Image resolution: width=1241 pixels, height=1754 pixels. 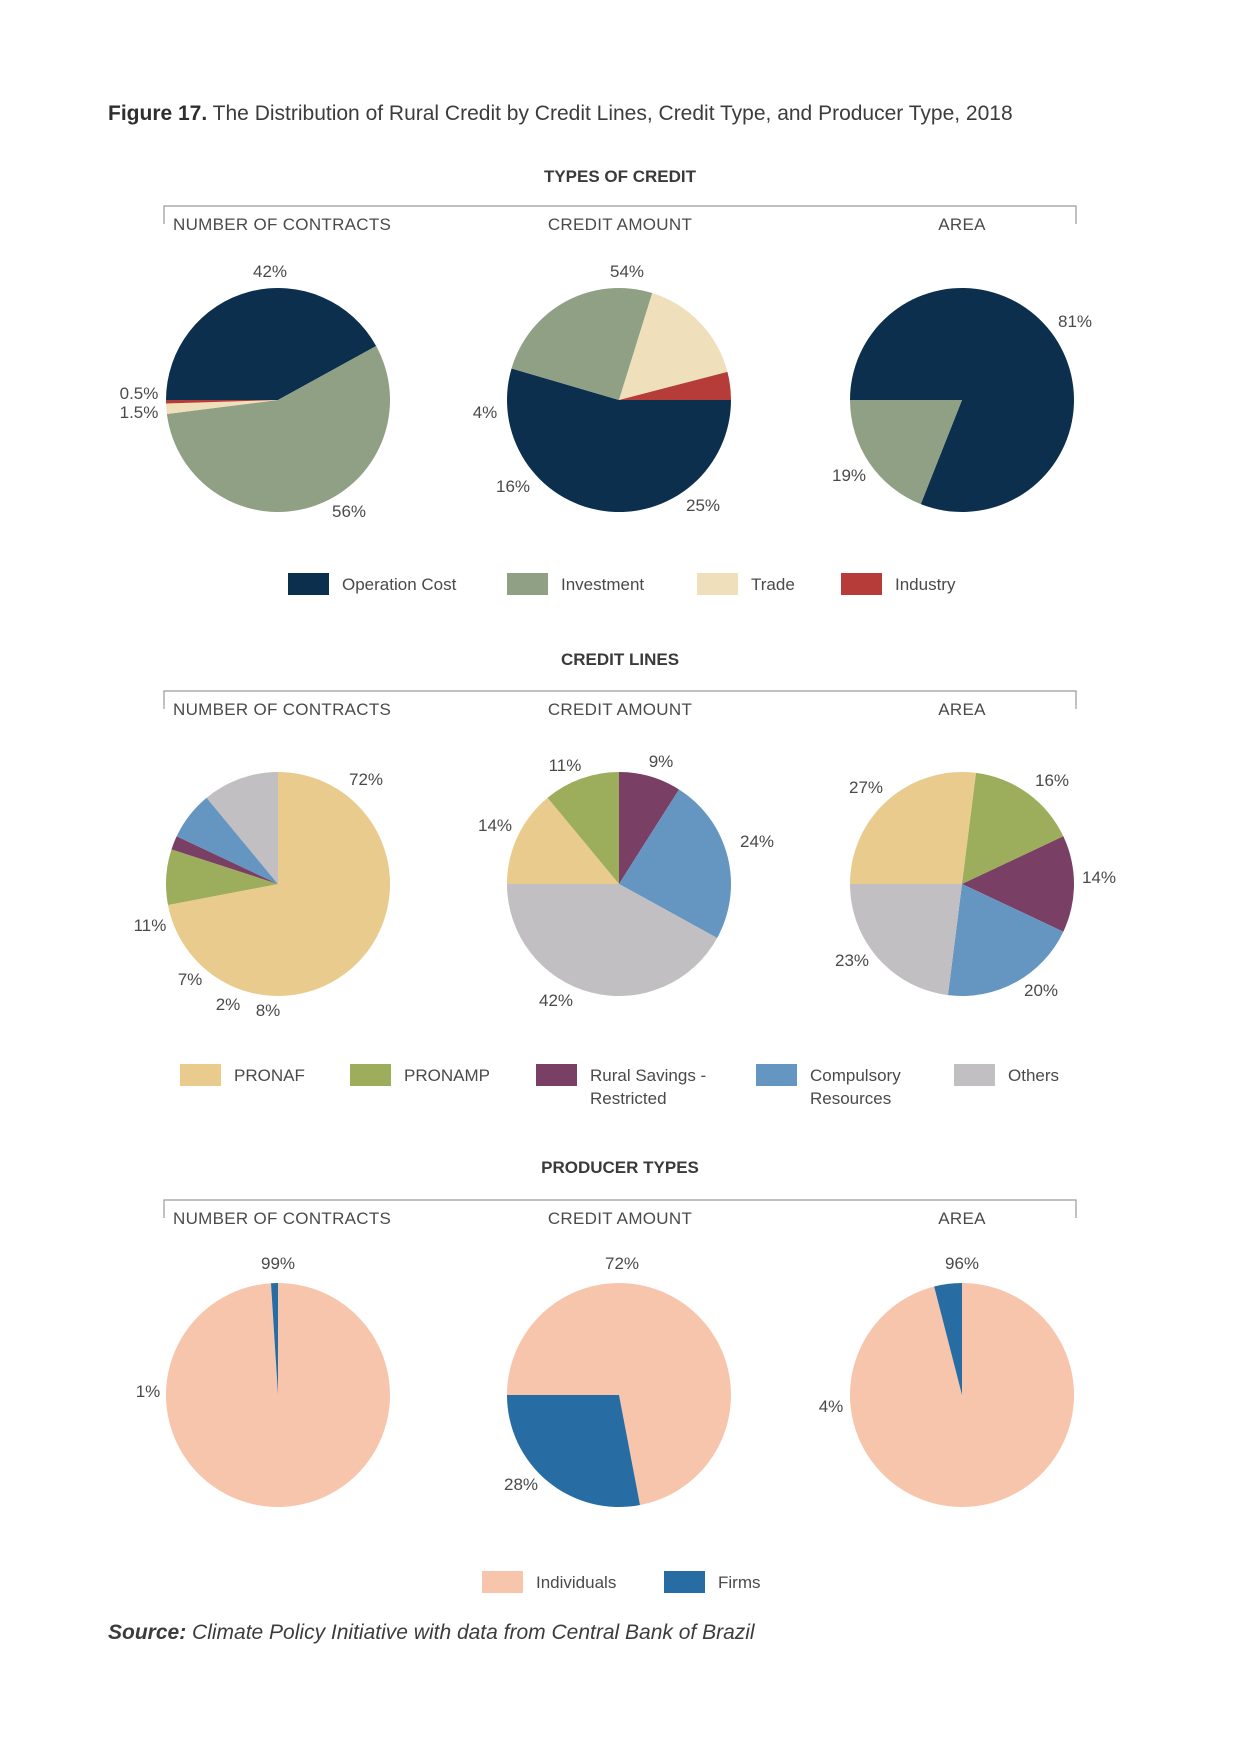 I want to click on data-label-types-of-credit-credit-amount-investment: 25%, so click(x=703, y=505).